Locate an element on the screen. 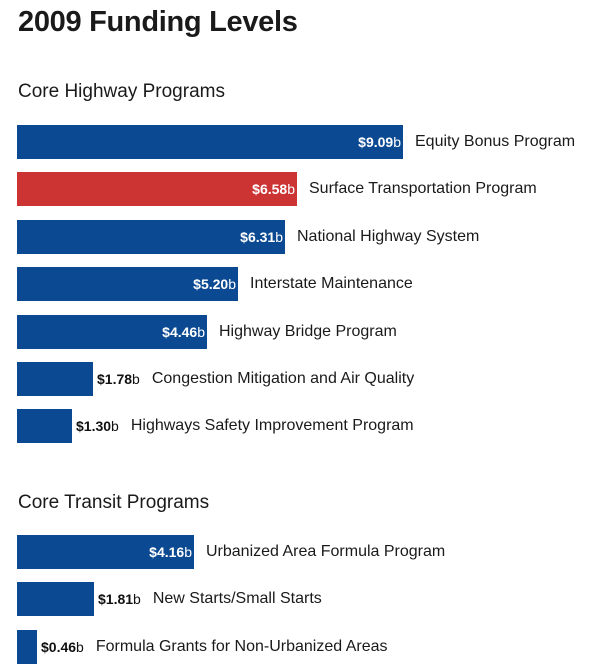  category-label-new-starts-small-starts: New Starts/Small Starts is located at coordinates (237, 598).